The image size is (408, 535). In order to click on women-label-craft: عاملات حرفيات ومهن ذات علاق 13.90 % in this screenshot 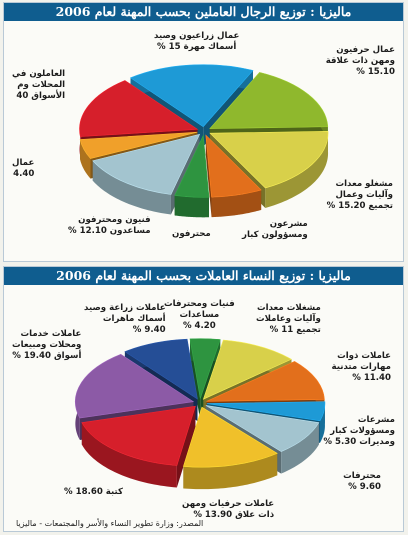, I will do `click(228, 509)`.